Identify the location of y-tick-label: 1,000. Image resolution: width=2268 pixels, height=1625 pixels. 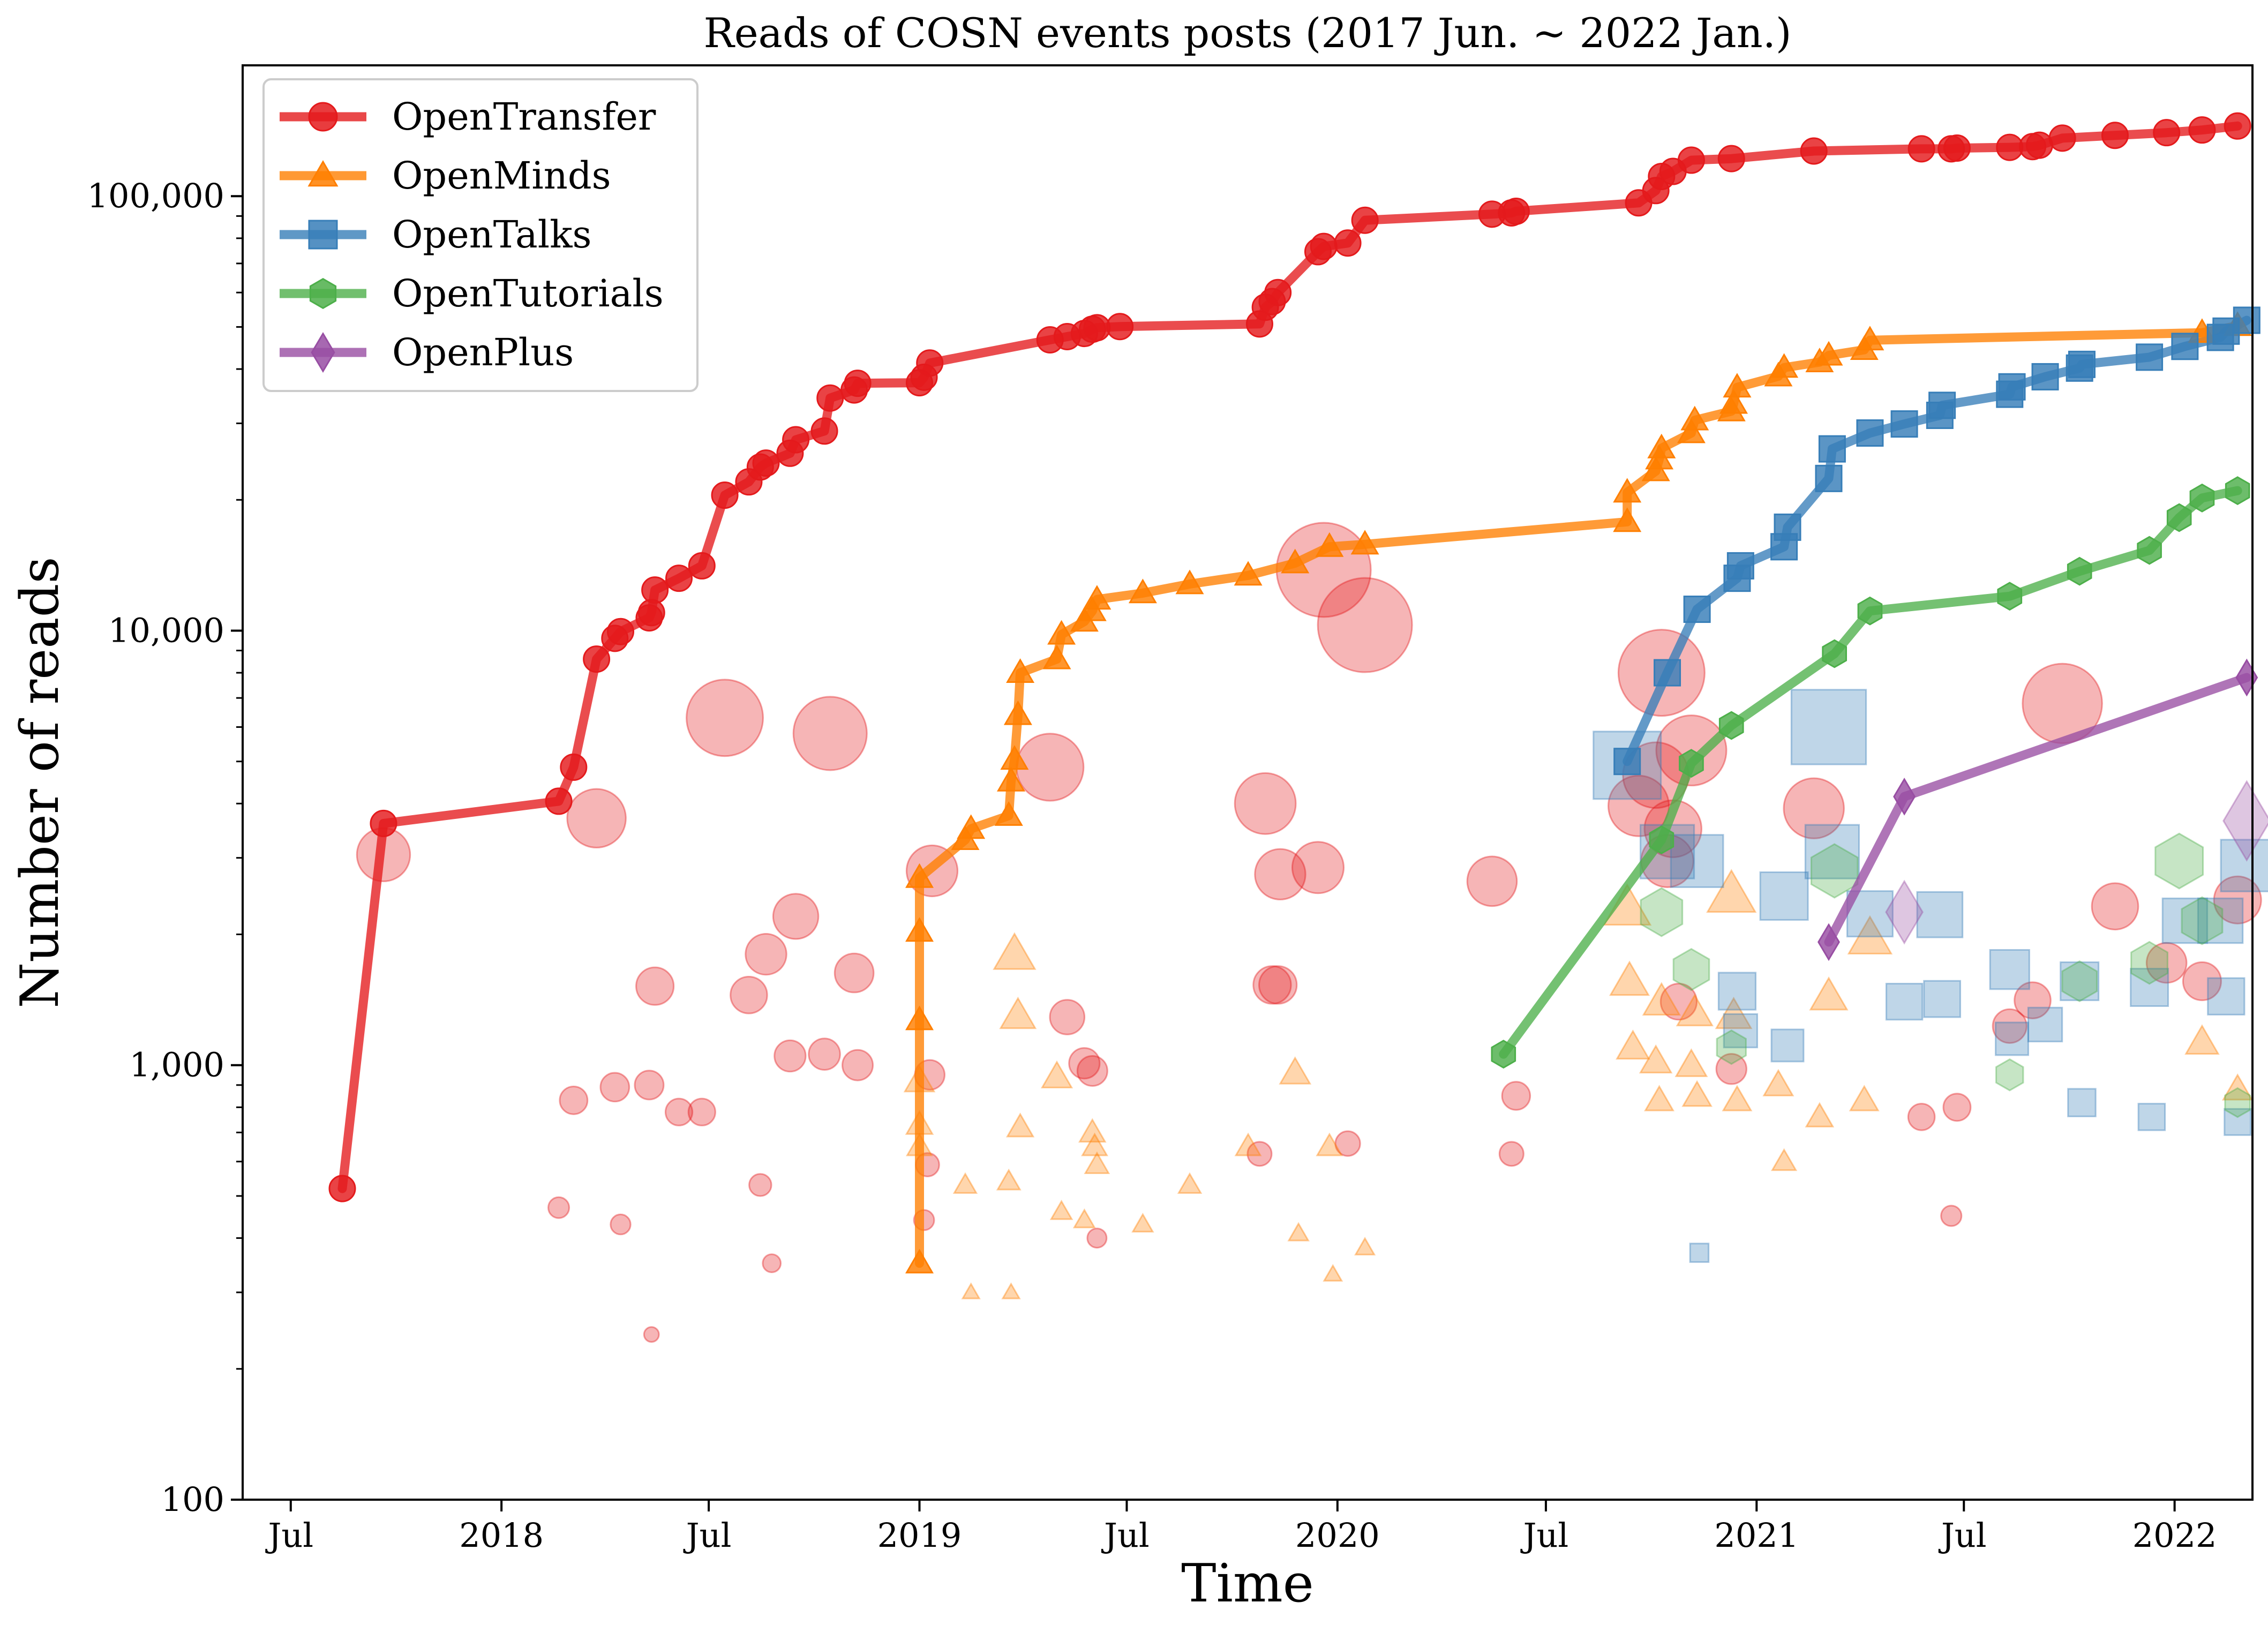
(177, 1065).